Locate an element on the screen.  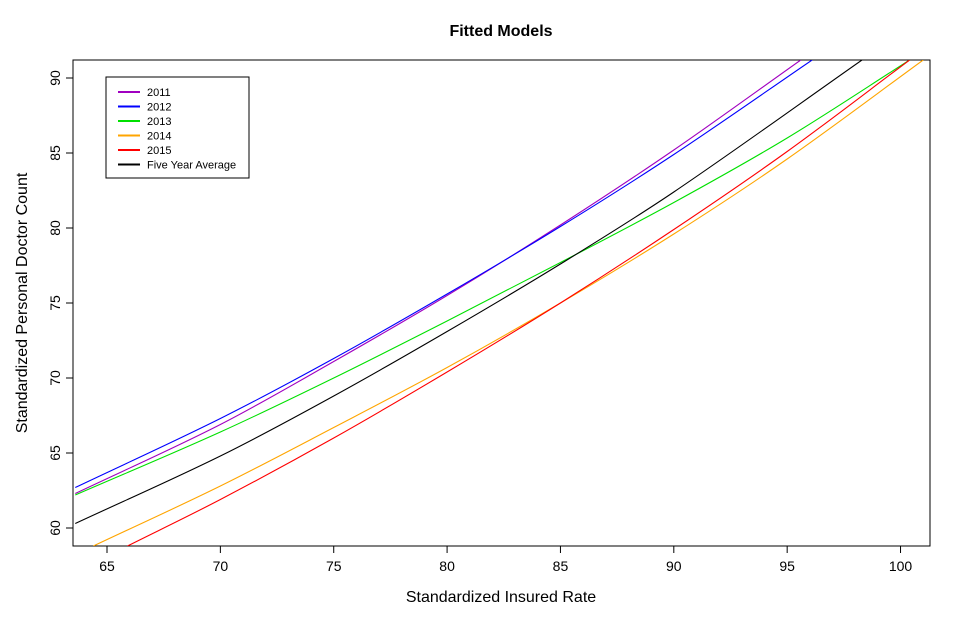
legend-label: 2013 is located at coordinates (159, 122).